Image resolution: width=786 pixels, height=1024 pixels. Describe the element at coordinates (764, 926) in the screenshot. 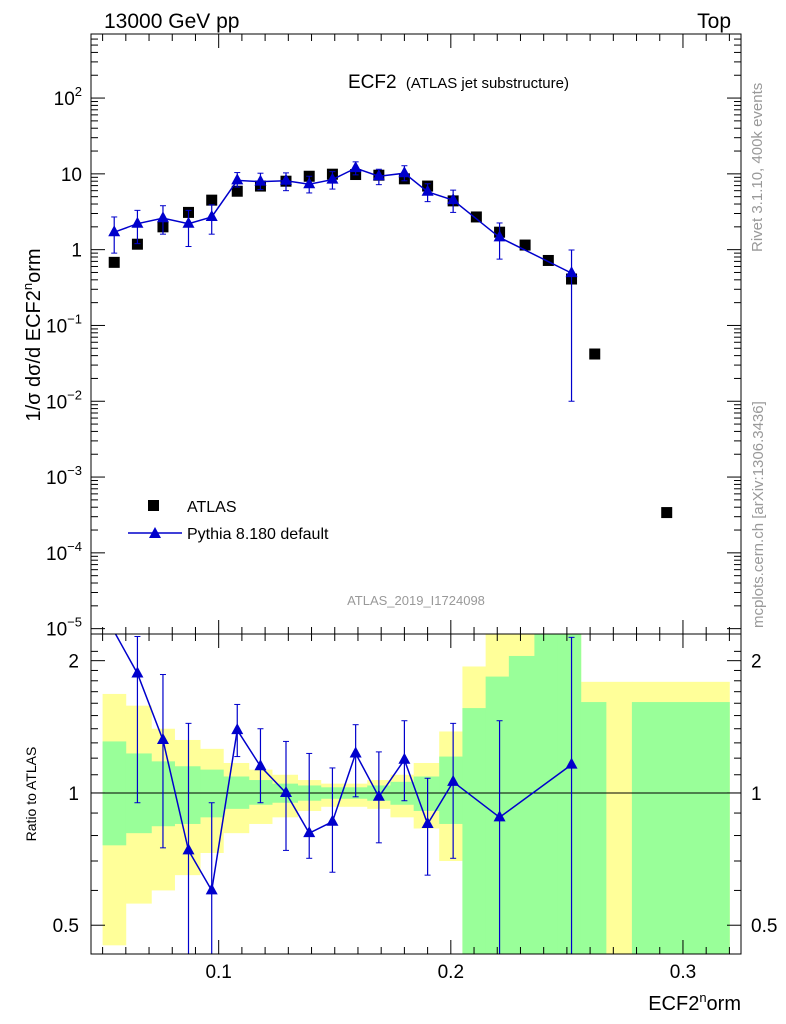

I see `ratio-ytick-label-right: 0.5` at that location.